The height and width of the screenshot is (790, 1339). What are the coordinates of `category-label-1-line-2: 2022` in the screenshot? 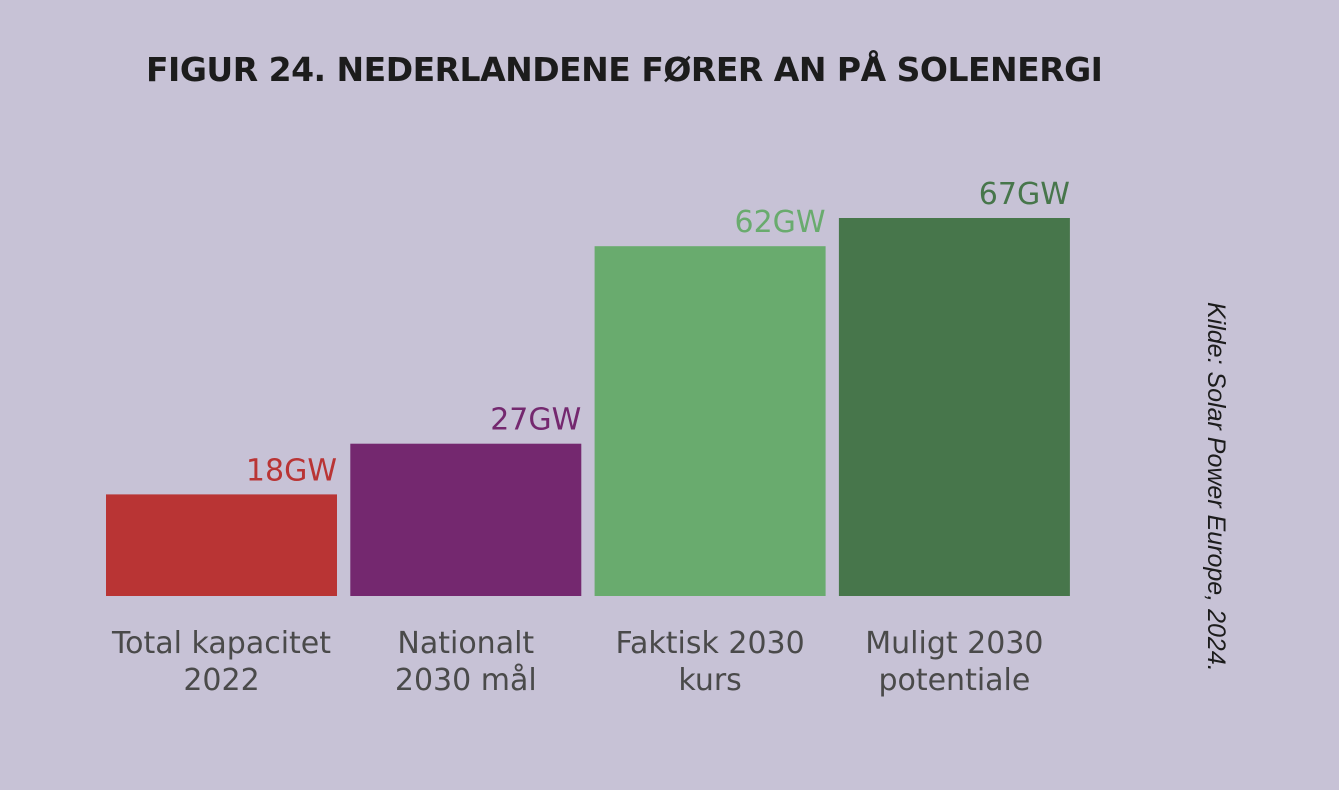 It's located at (221, 680).